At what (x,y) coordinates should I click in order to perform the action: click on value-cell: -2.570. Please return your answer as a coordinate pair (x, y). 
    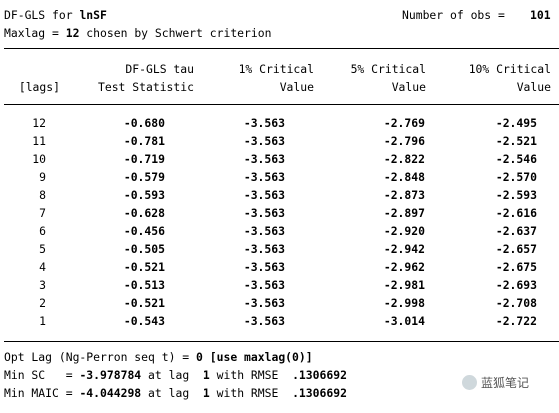
    Looking at the image, I should click on (516, 177).